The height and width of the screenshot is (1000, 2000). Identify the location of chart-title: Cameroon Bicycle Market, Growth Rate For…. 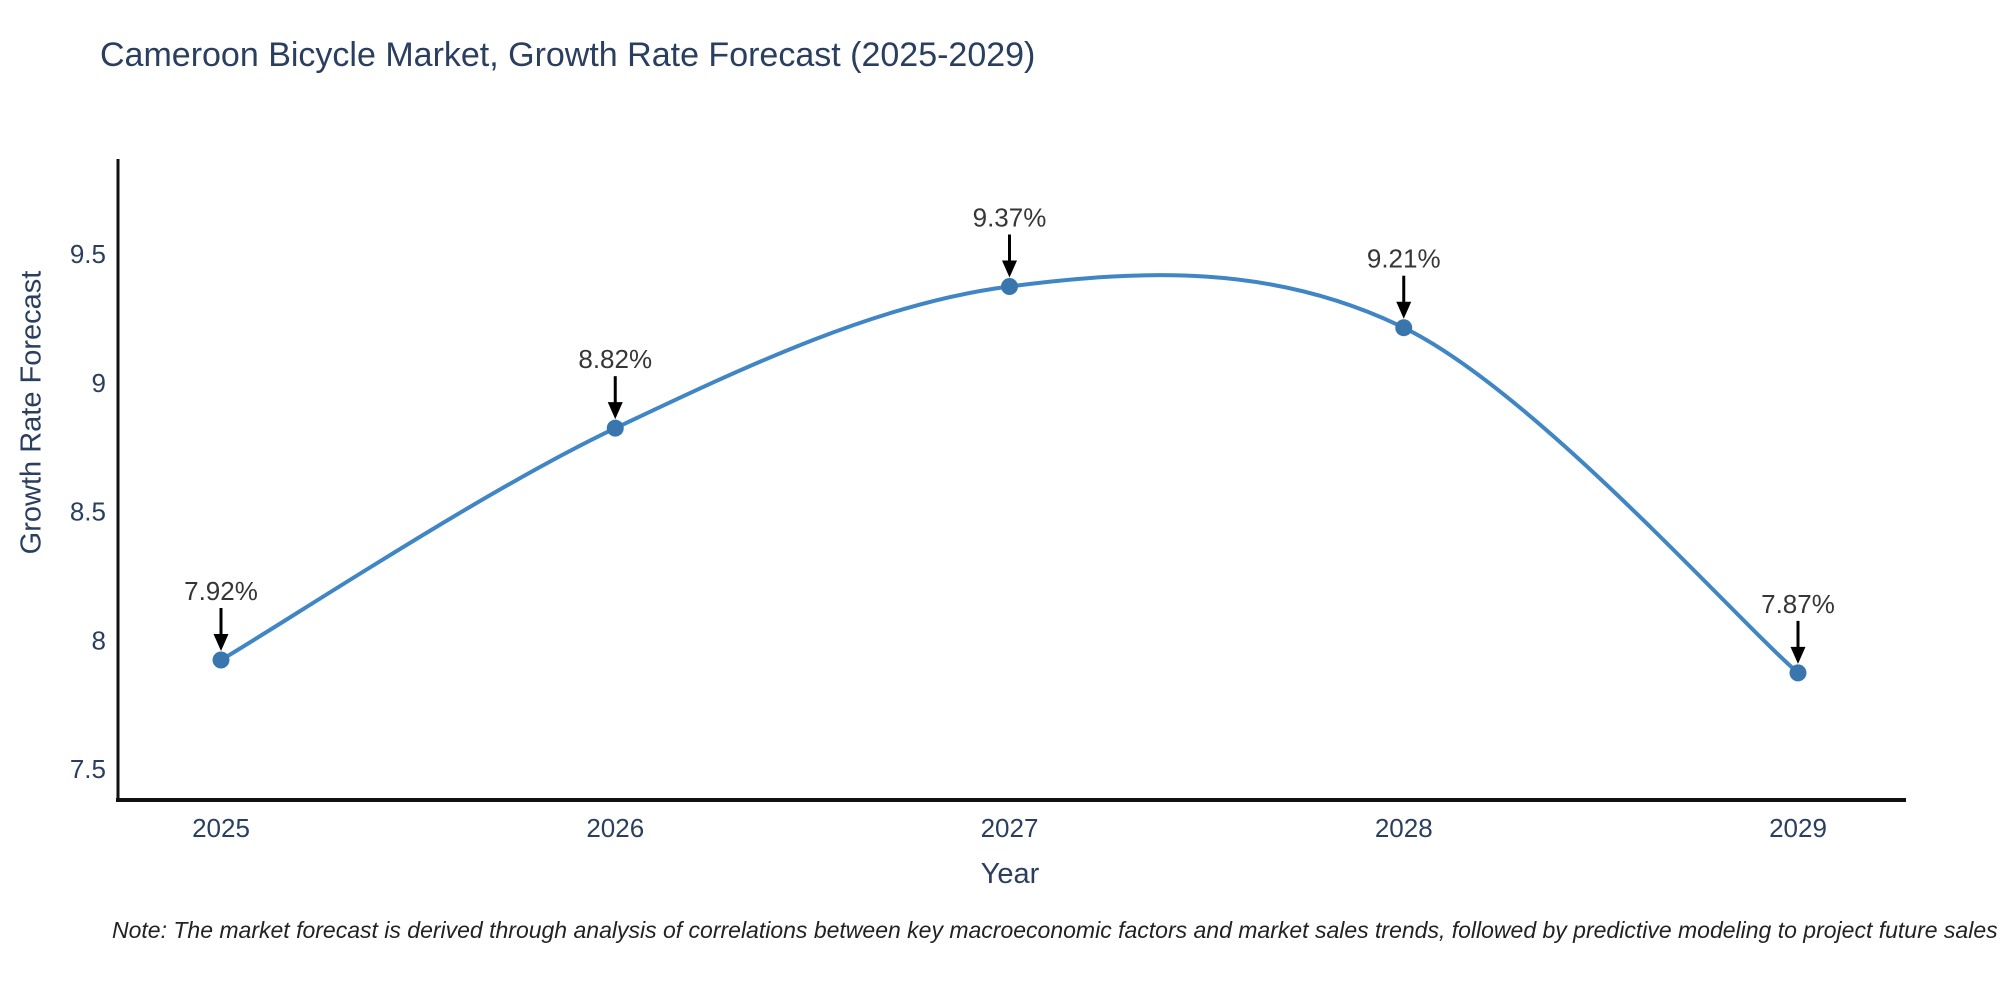
(568, 55).